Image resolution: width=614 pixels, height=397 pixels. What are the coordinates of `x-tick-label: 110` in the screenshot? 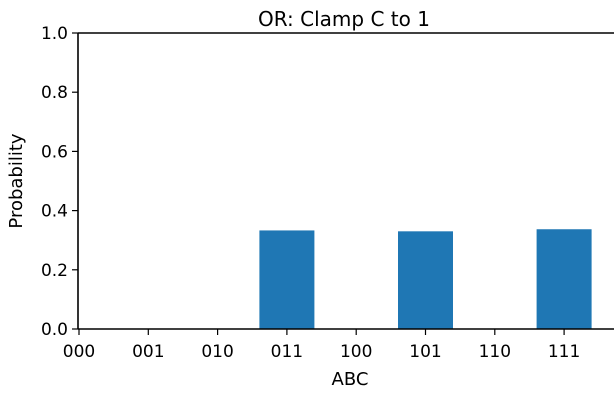 It's located at (495, 352).